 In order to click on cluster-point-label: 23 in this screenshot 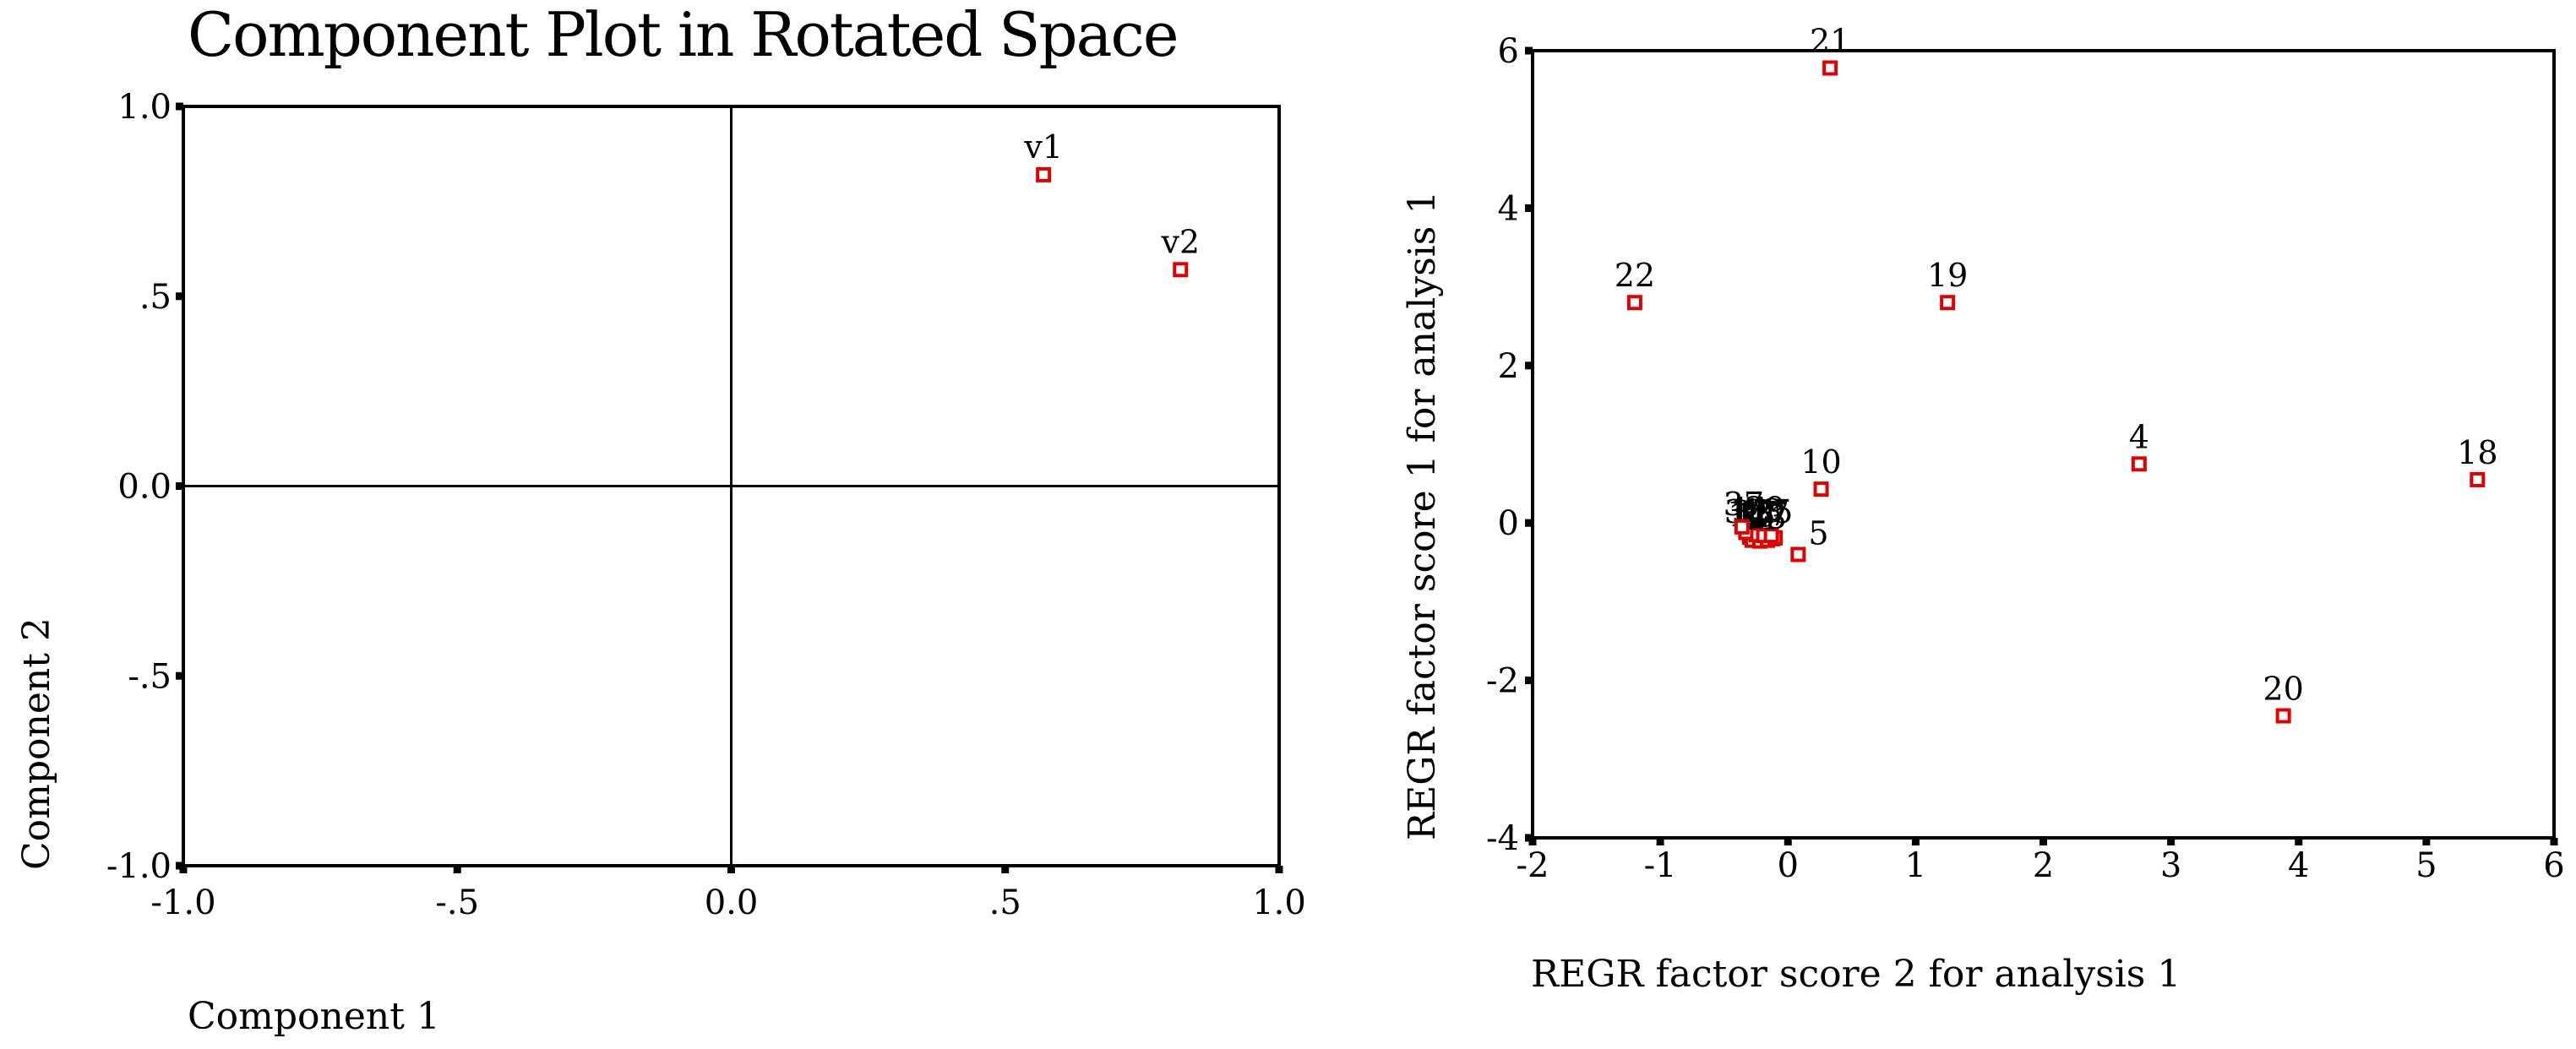, I will do `click(1766, 517)`.